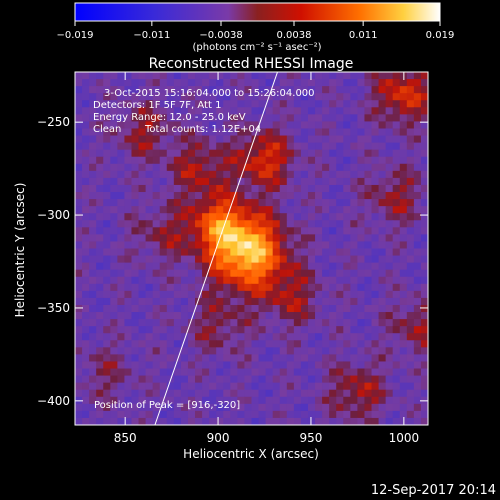 The image size is (500, 500). What do you see at coordinates (20, 250) in the screenshot?
I see `y-axis-label: Heliocentric Y (arcsec)` at bounding box center [20, 250].